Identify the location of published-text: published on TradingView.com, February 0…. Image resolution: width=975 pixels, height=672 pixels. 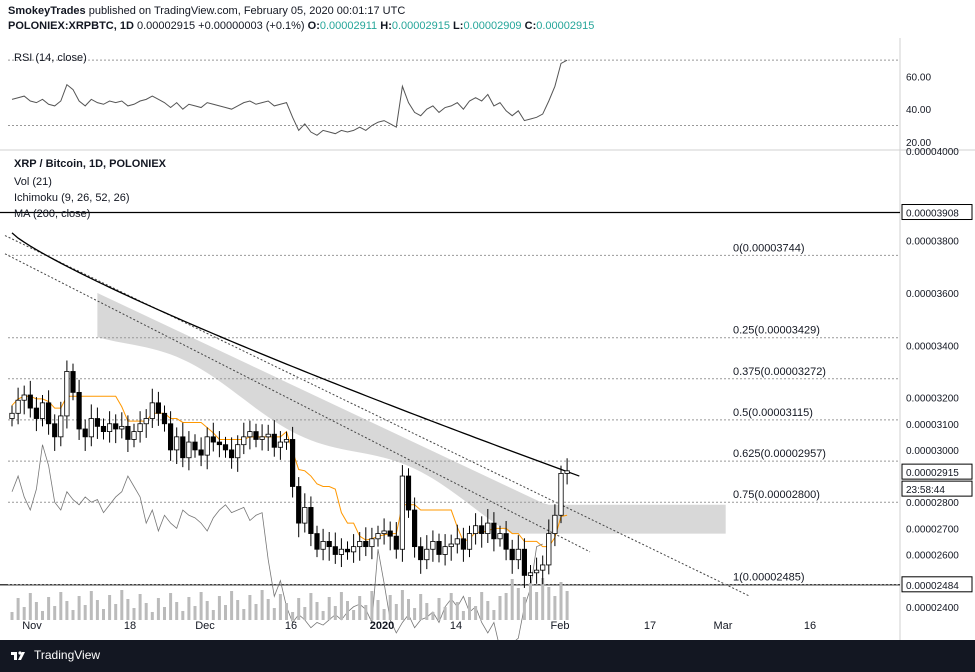
(247, 11).